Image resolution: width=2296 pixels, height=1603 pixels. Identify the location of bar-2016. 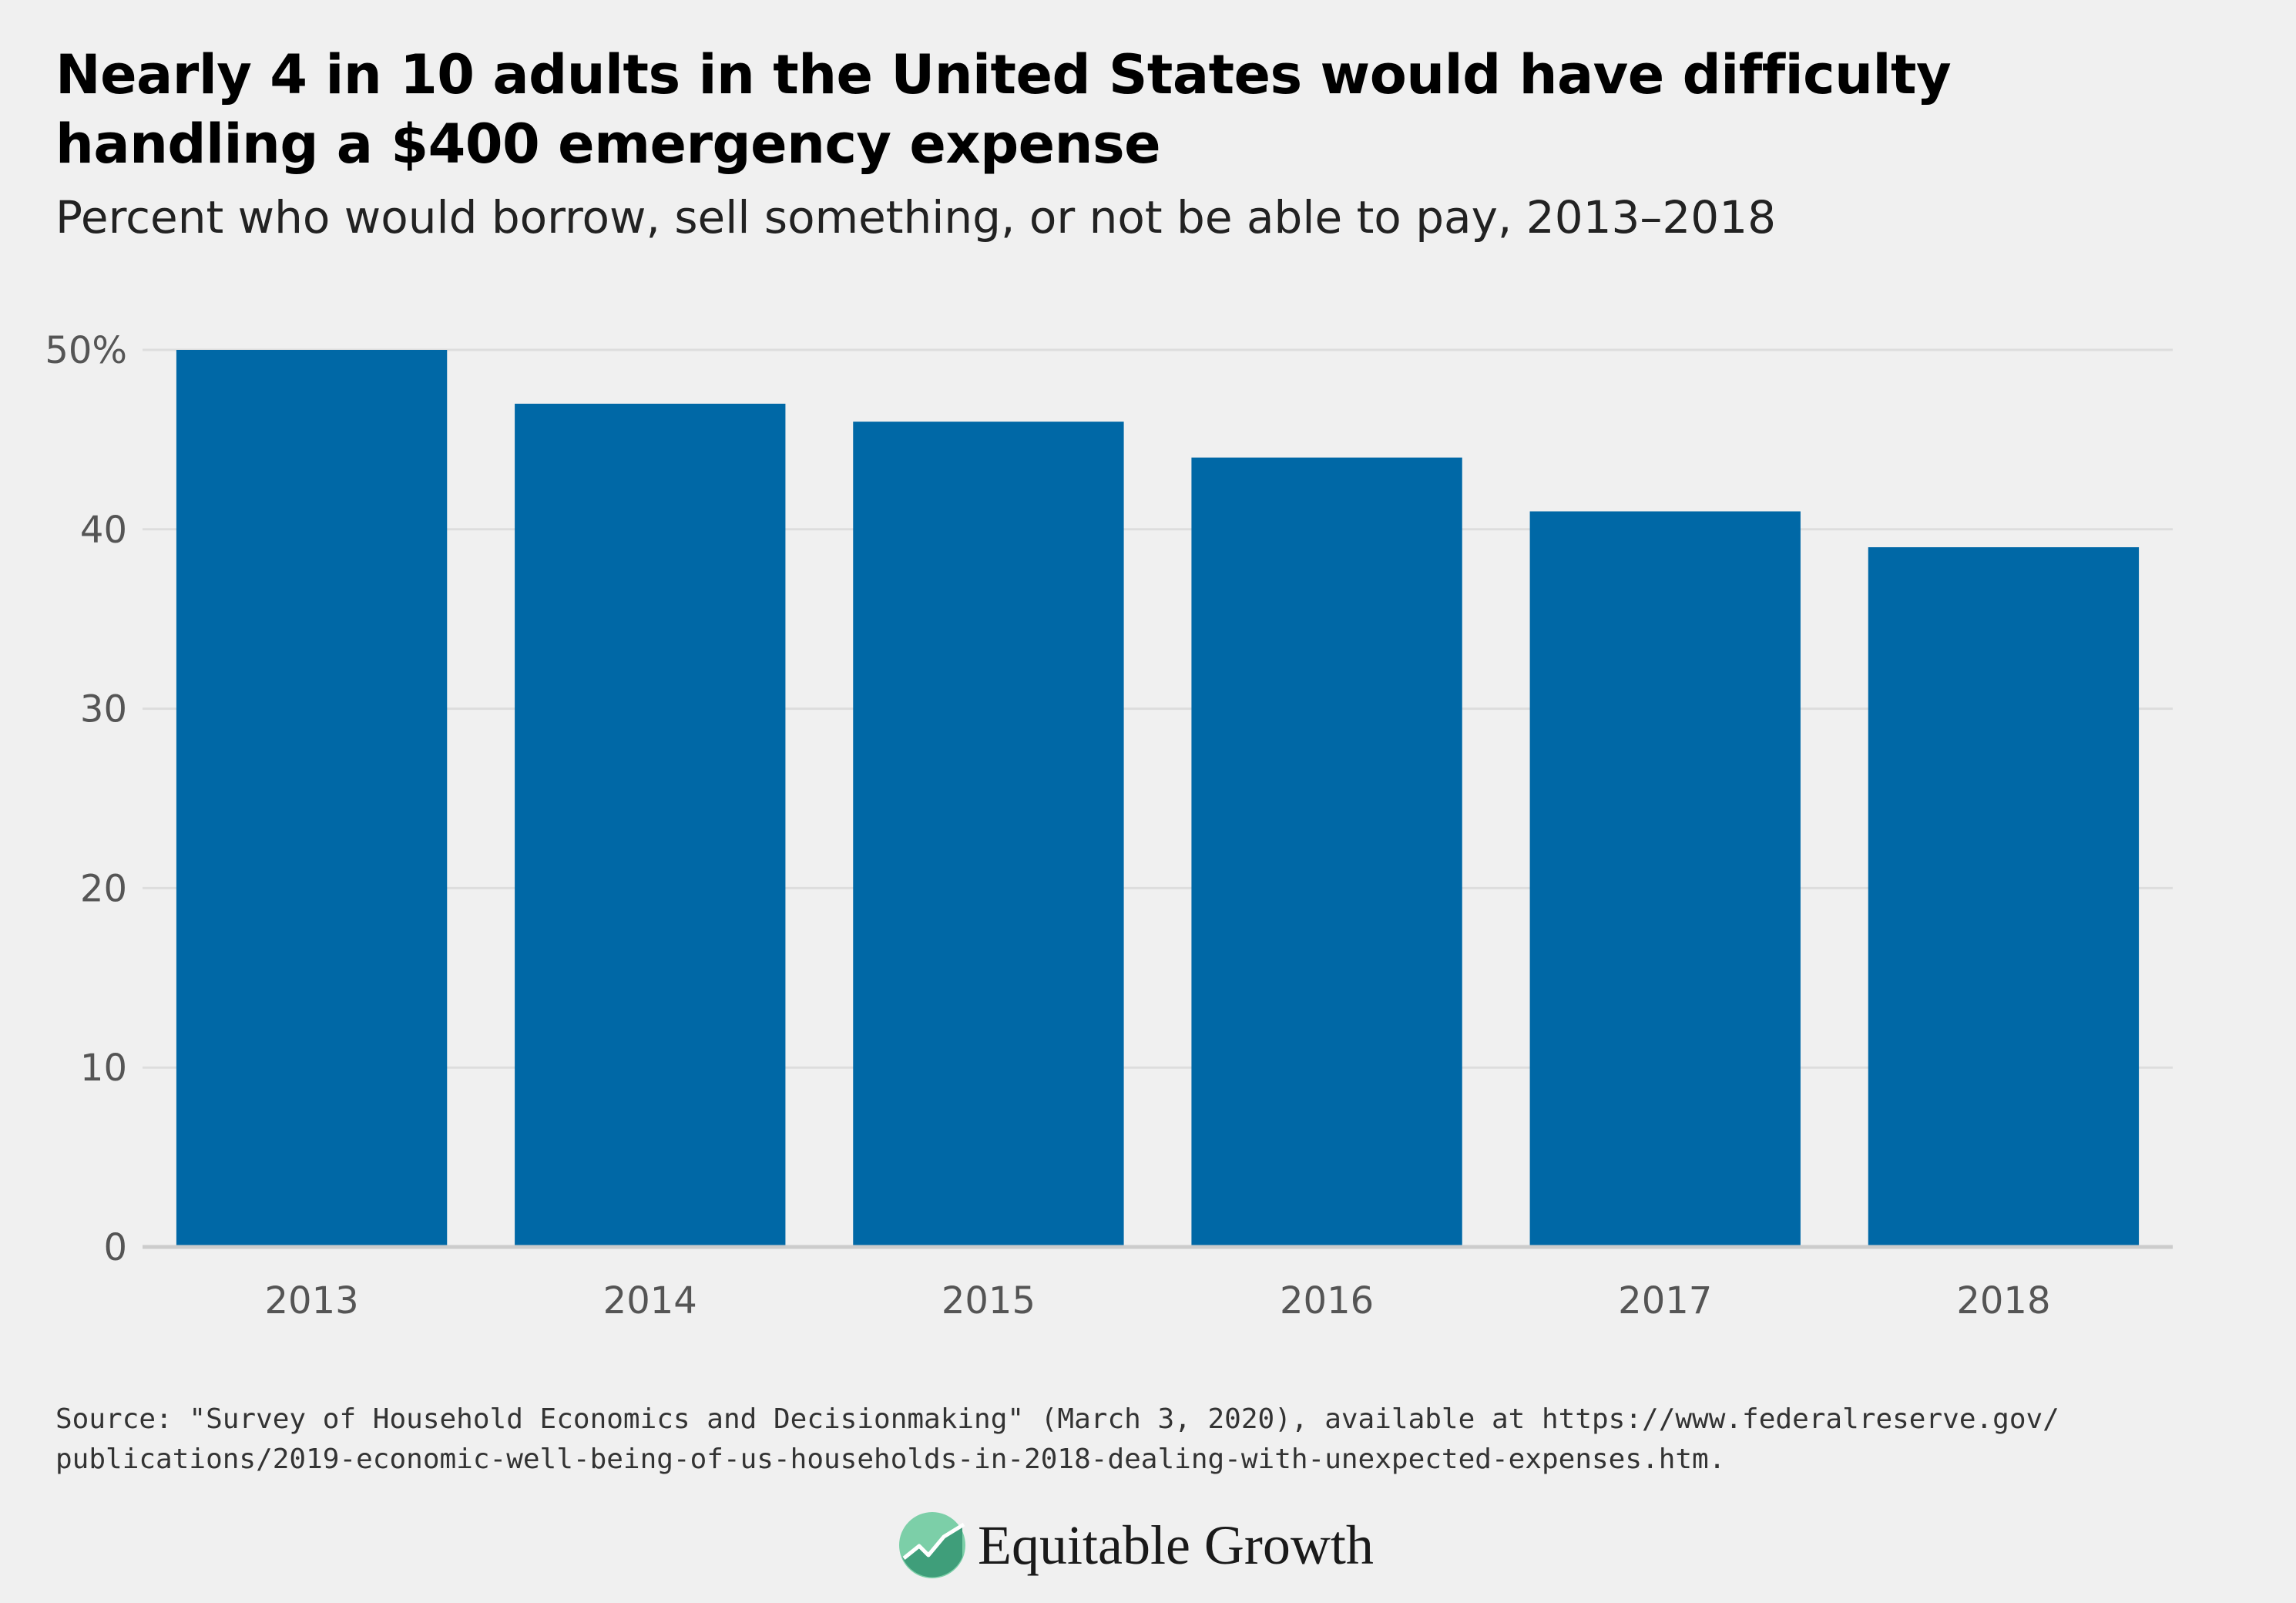
(1326, 853).